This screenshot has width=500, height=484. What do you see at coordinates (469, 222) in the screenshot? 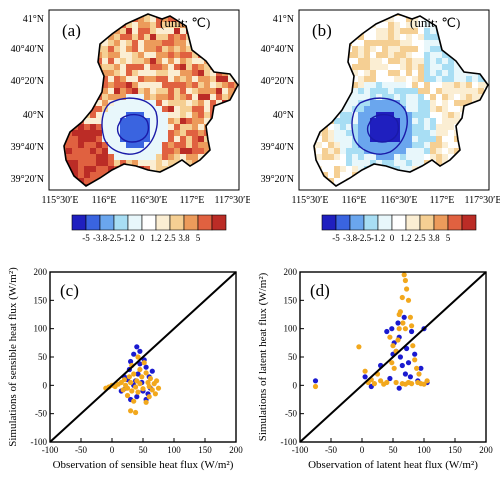
I see `colorbar-swatch` at bounding box center [469, 222].